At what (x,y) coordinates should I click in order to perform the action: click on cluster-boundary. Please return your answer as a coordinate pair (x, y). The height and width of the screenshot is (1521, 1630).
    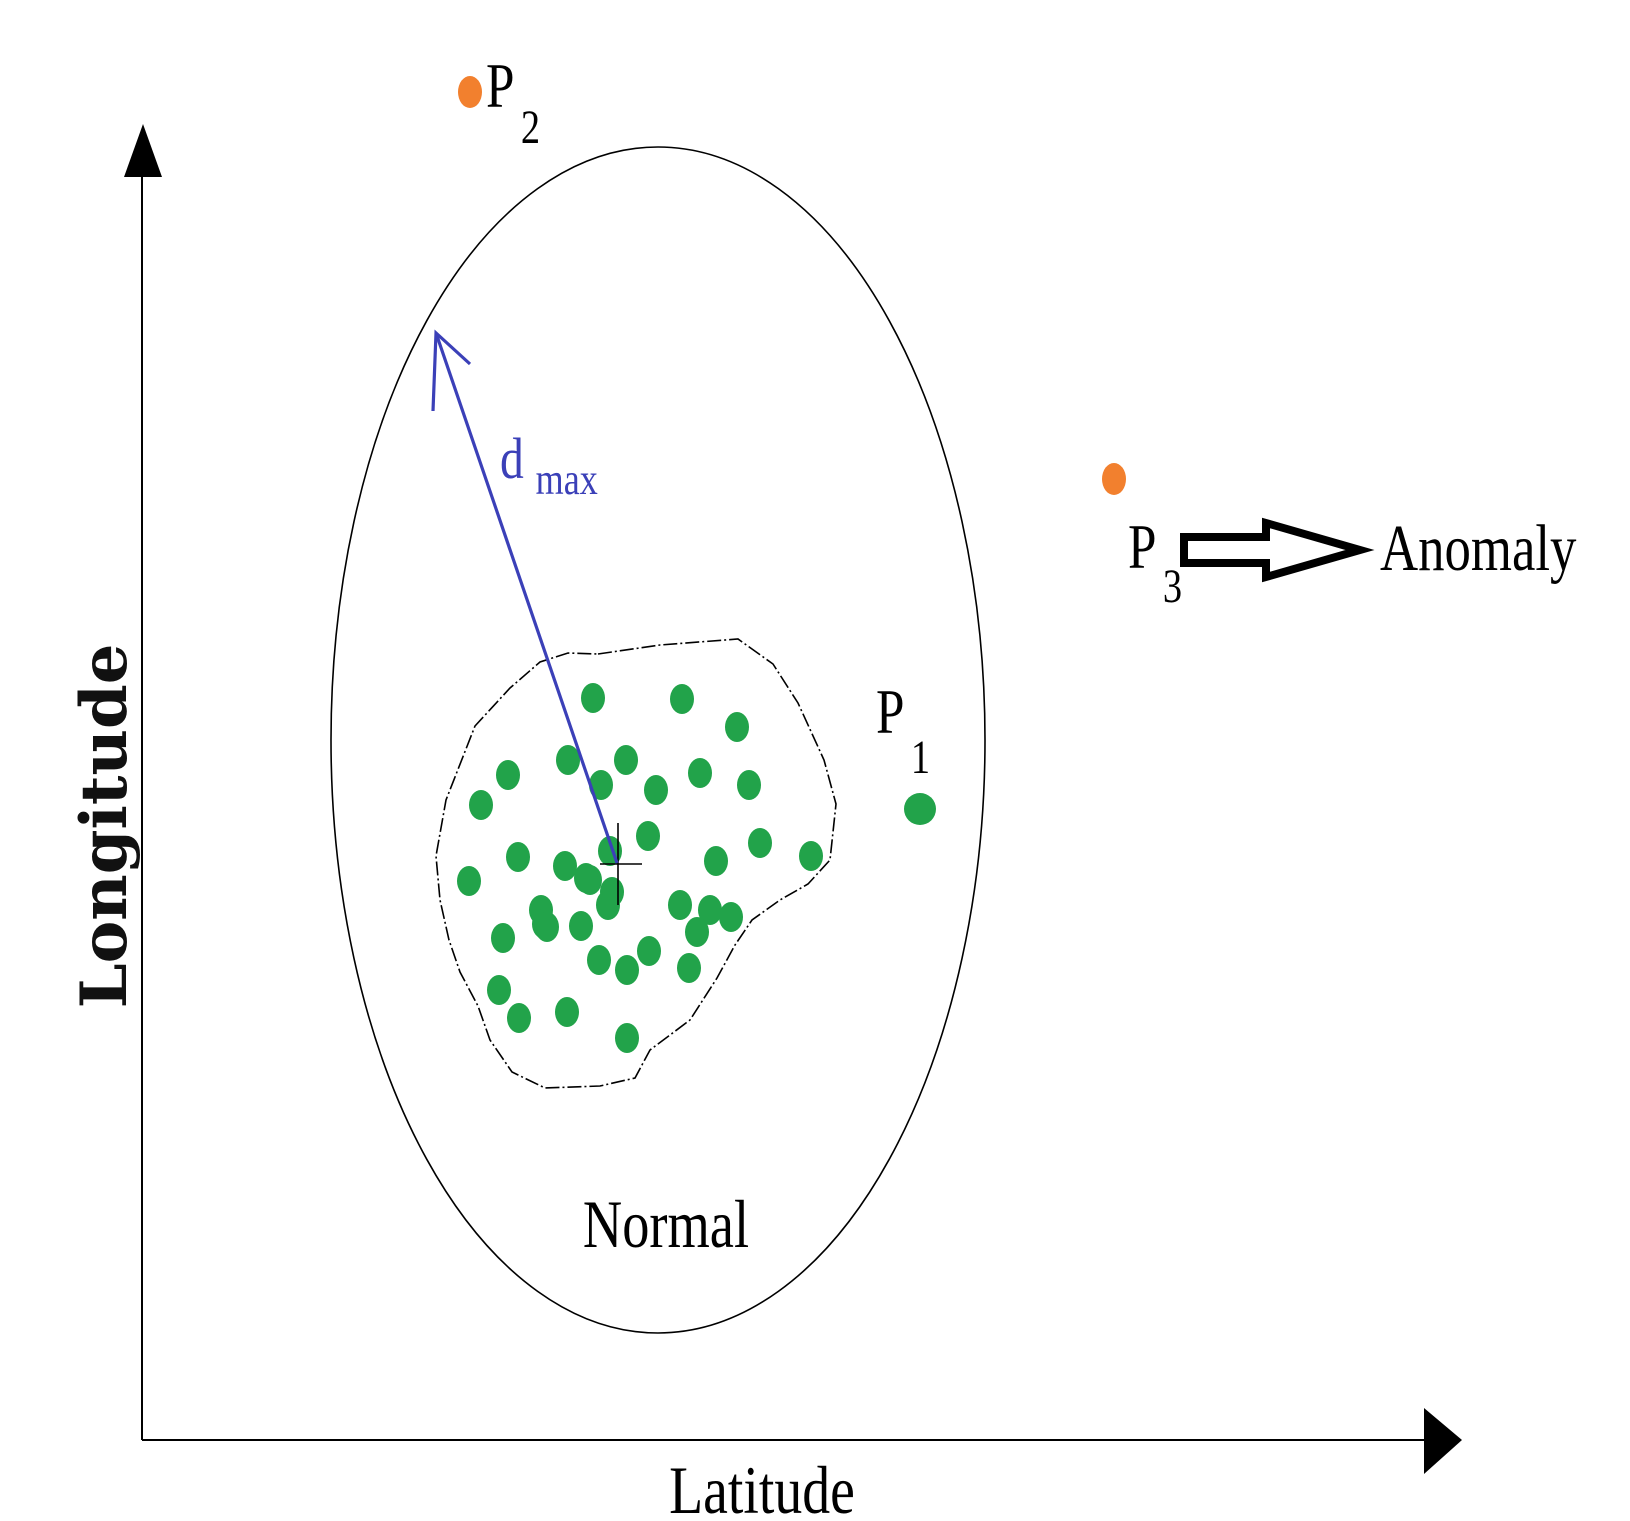
    Looking at the image, I should click on (636, 863).